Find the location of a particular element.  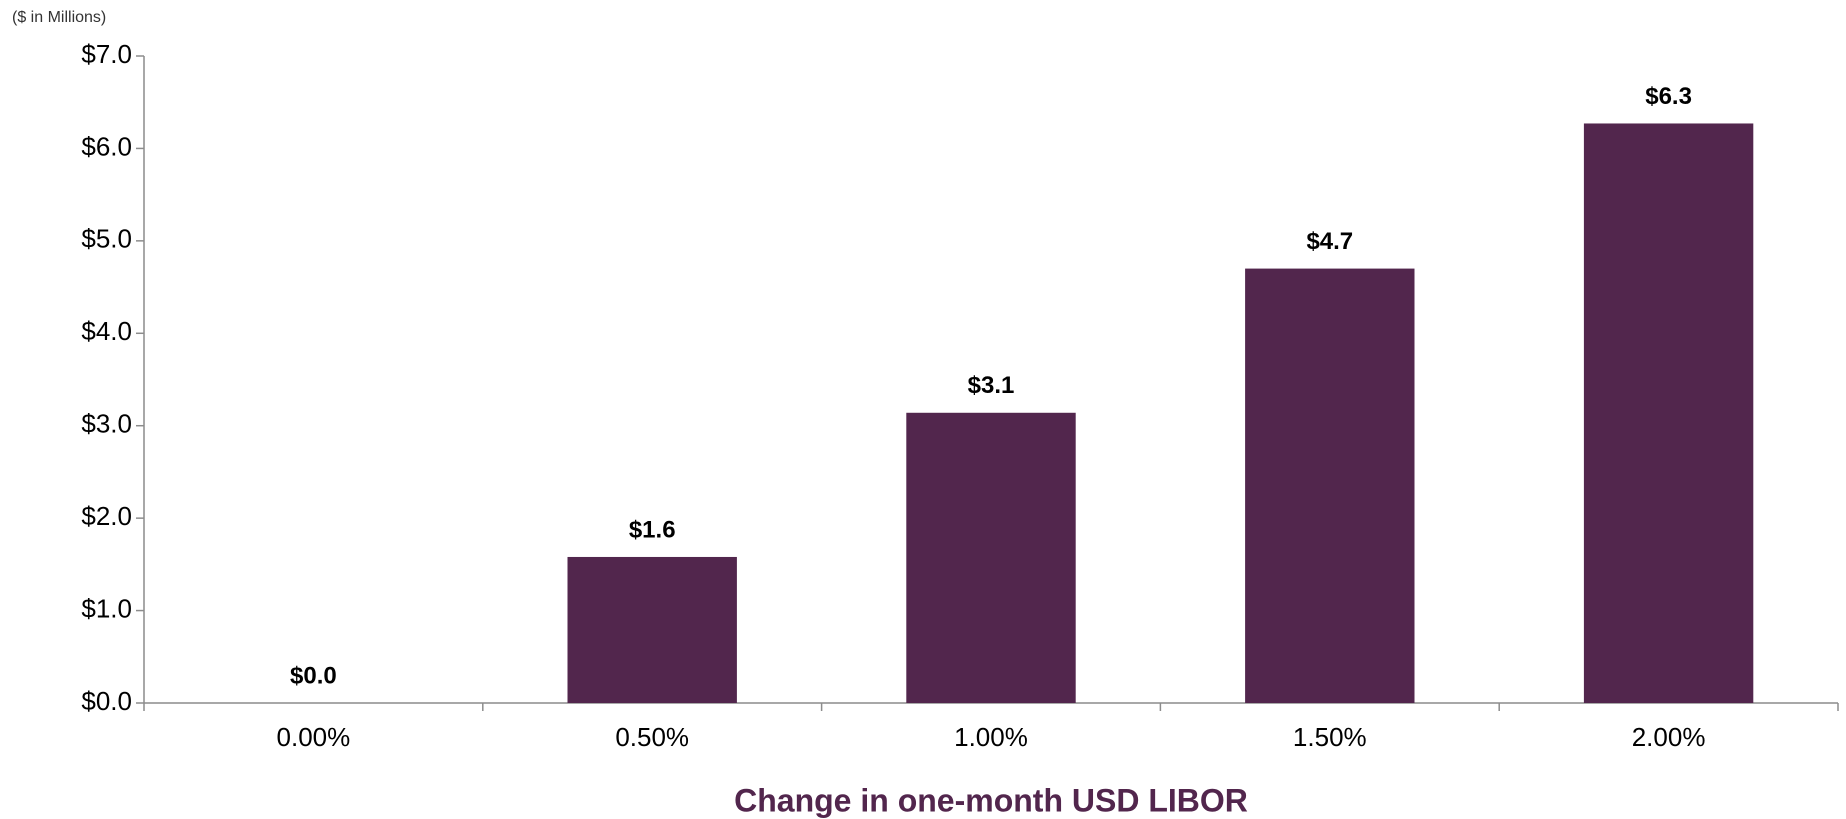

x-tick-label: 0.50% is located at coordinates (652, 737).